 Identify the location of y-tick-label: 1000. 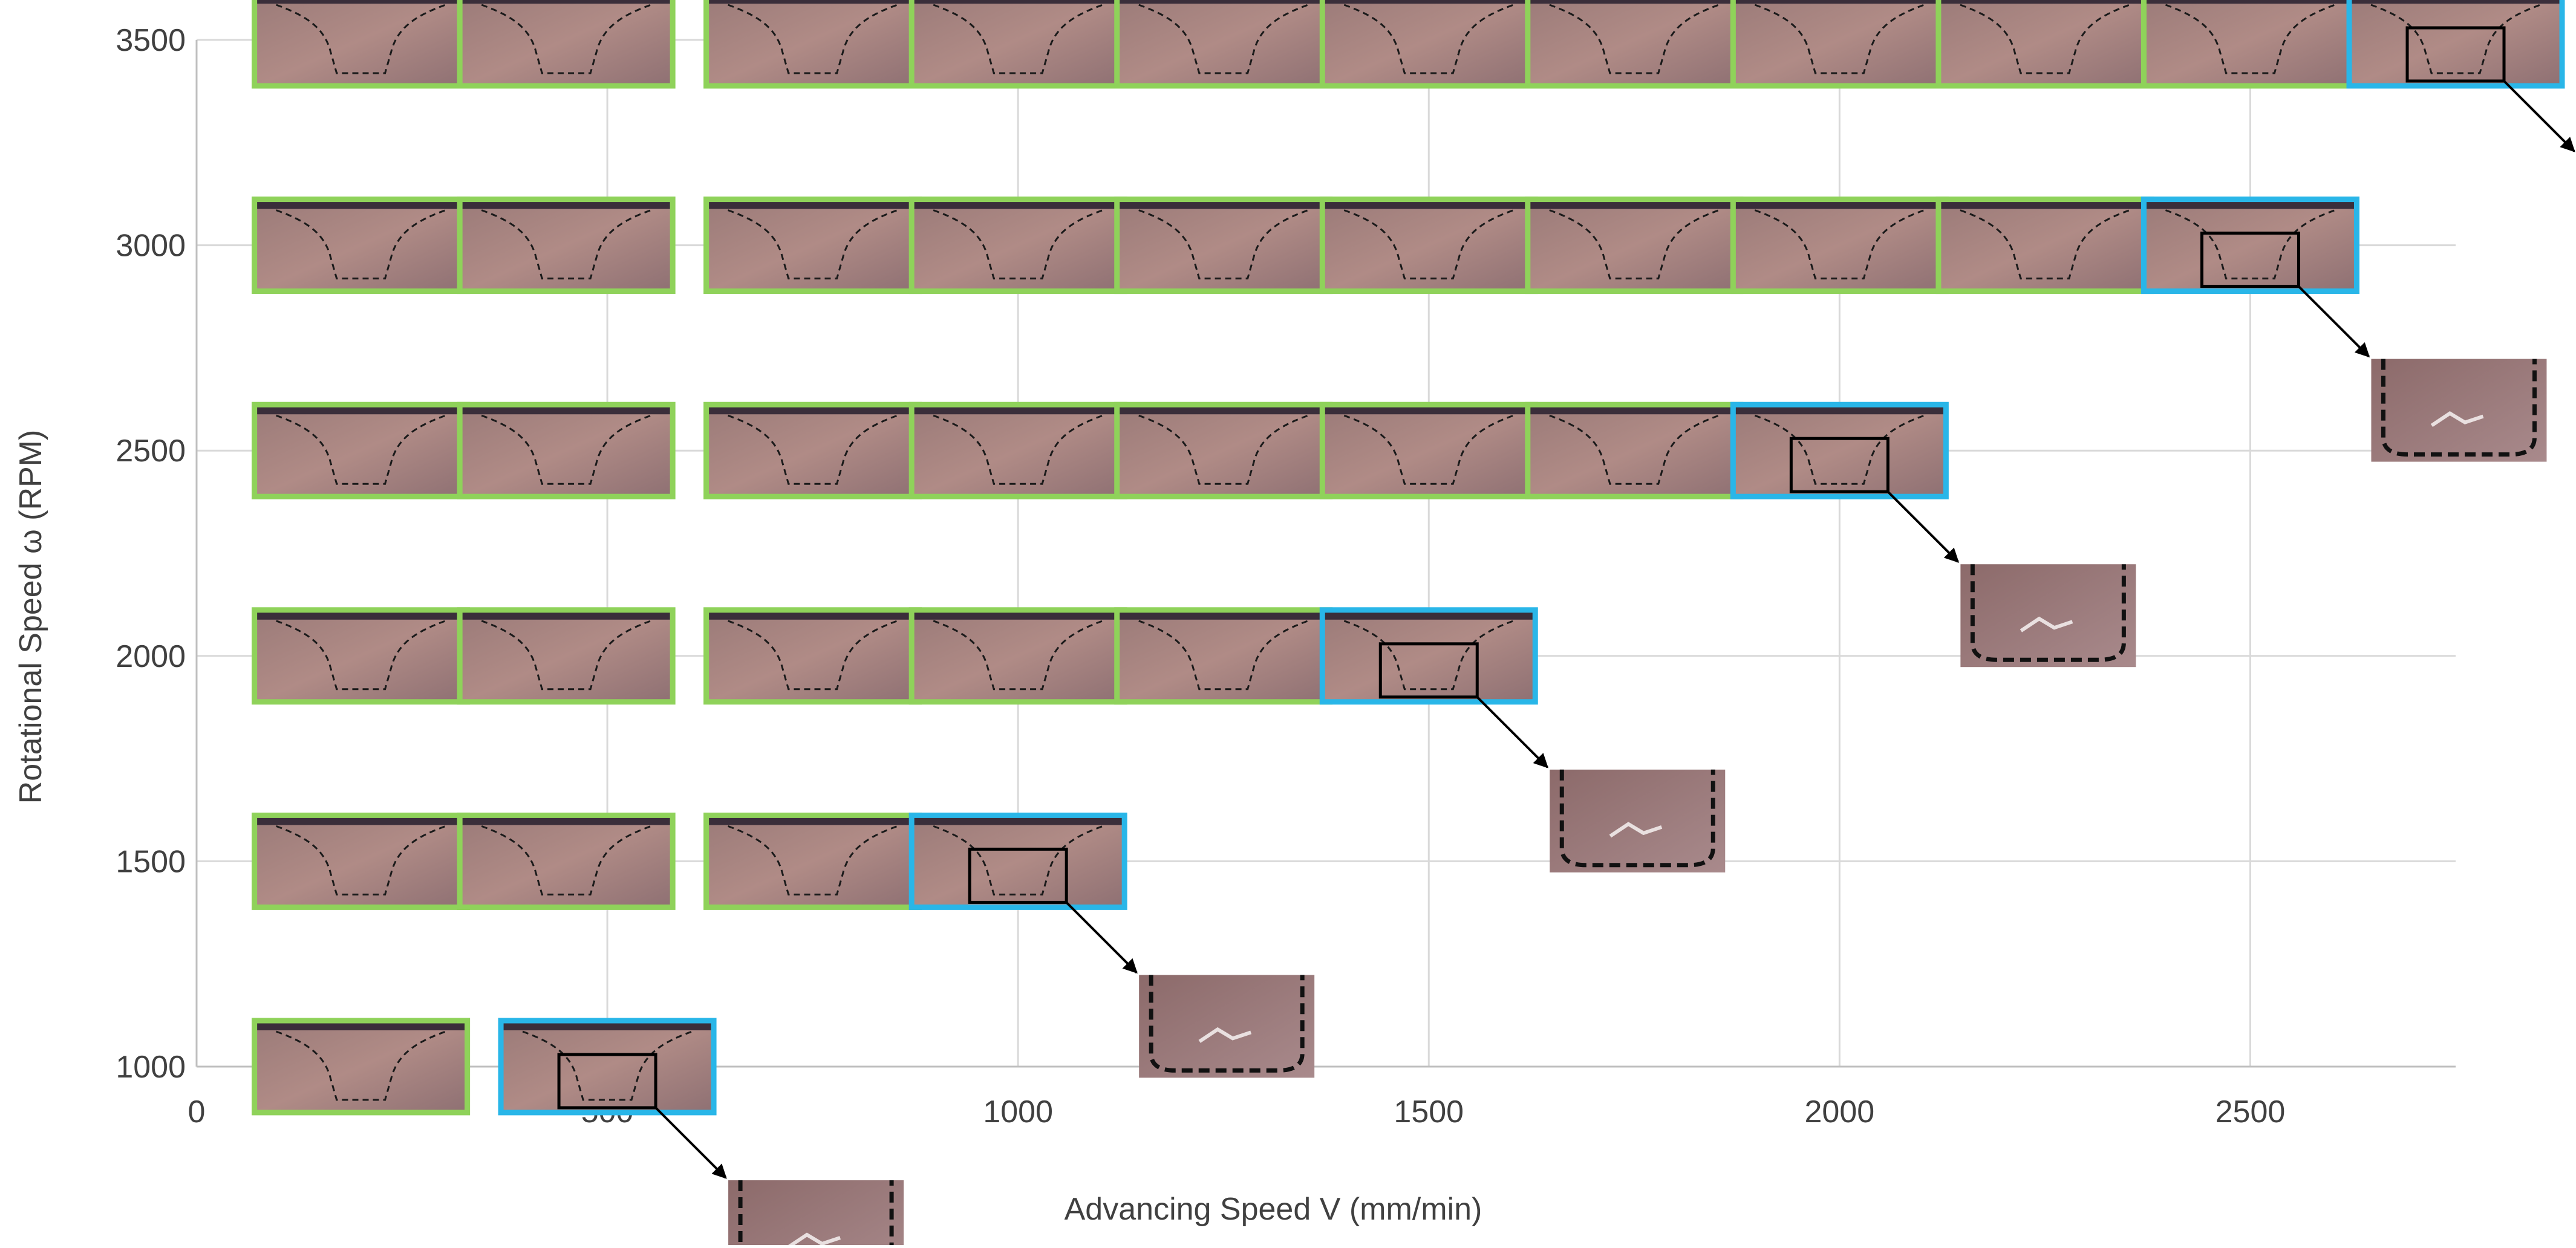
(151, 1067).